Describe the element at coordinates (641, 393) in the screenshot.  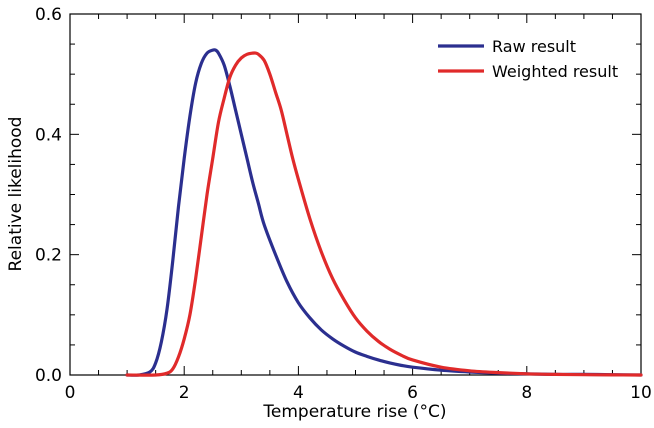
I see `x-tick-label: 10` at that location.